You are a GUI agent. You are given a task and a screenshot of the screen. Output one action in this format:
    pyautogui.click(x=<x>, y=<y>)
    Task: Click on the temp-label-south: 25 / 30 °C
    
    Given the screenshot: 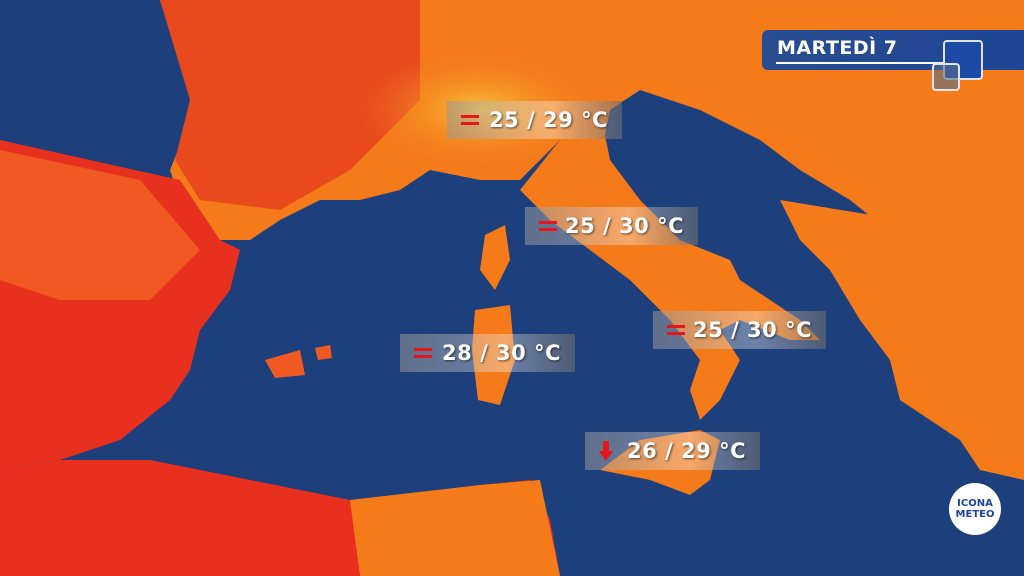 What is the action you would take?
    pyautogui.click(x=739, y=330)
    